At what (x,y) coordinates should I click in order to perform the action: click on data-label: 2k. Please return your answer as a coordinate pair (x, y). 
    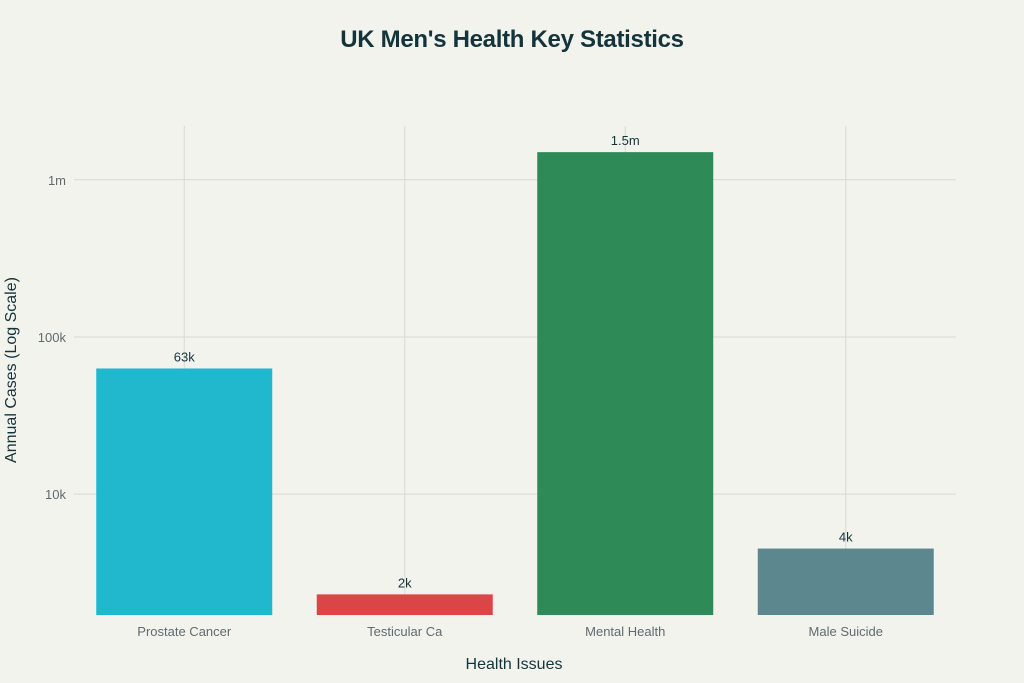
    Looking at the image, I should click on (405, 582).